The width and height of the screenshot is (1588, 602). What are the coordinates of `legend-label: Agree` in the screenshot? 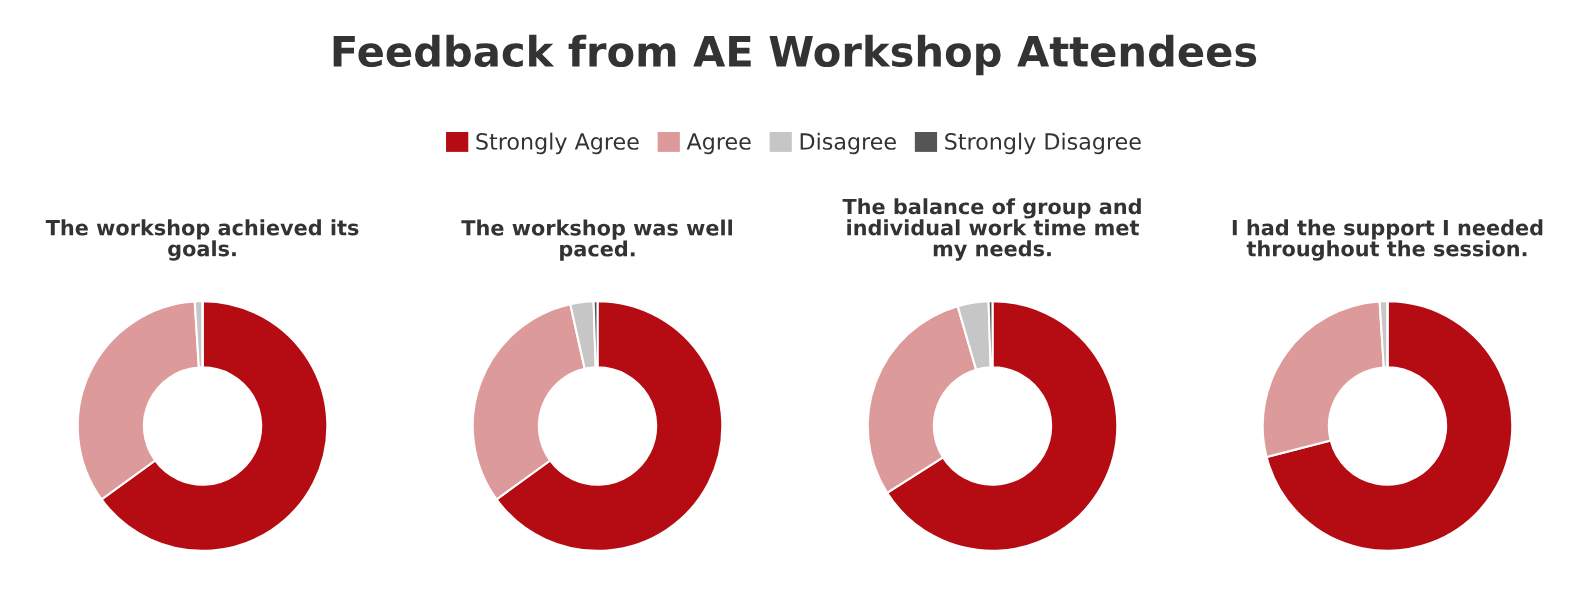 It's located at (718, 144).